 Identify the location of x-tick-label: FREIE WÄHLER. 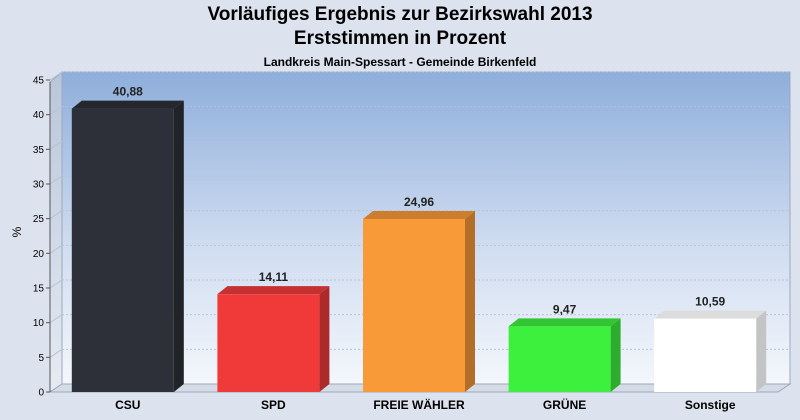
(419, 404).